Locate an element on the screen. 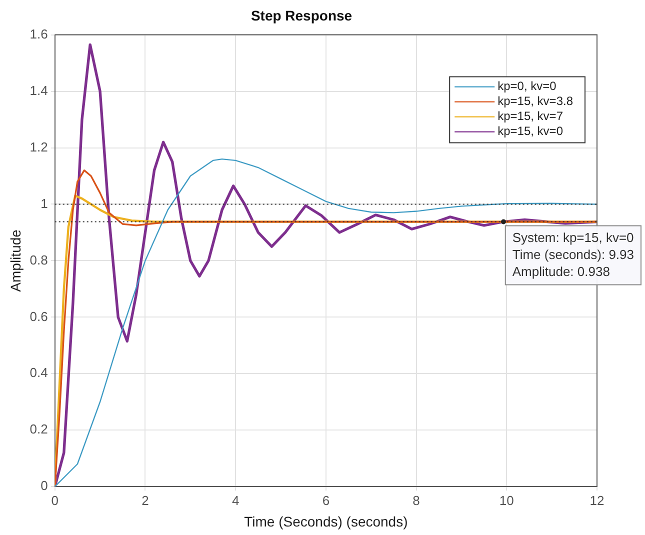 Image resolution: width=645 pixels, height=535 pixels. y-tick-label: 0.2 is located at coordinates (39, 429).